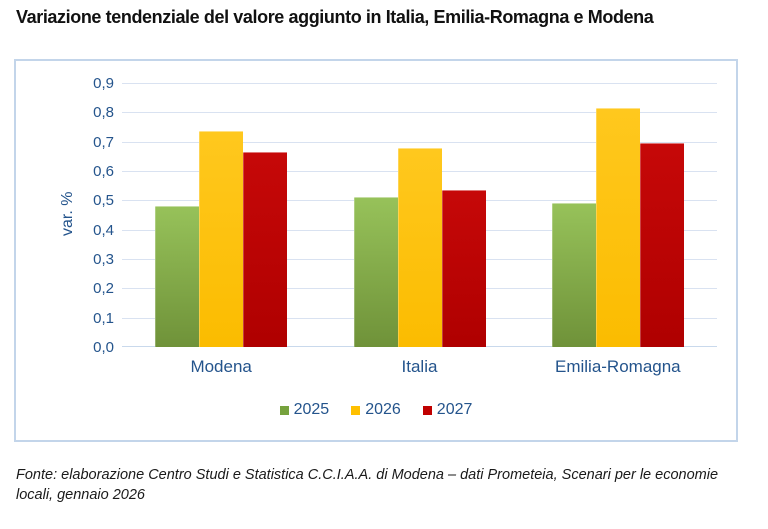 The height and width of the screenshot is (529, 768). I want to click on y-tick-label: 0,7, so click(103, 142).